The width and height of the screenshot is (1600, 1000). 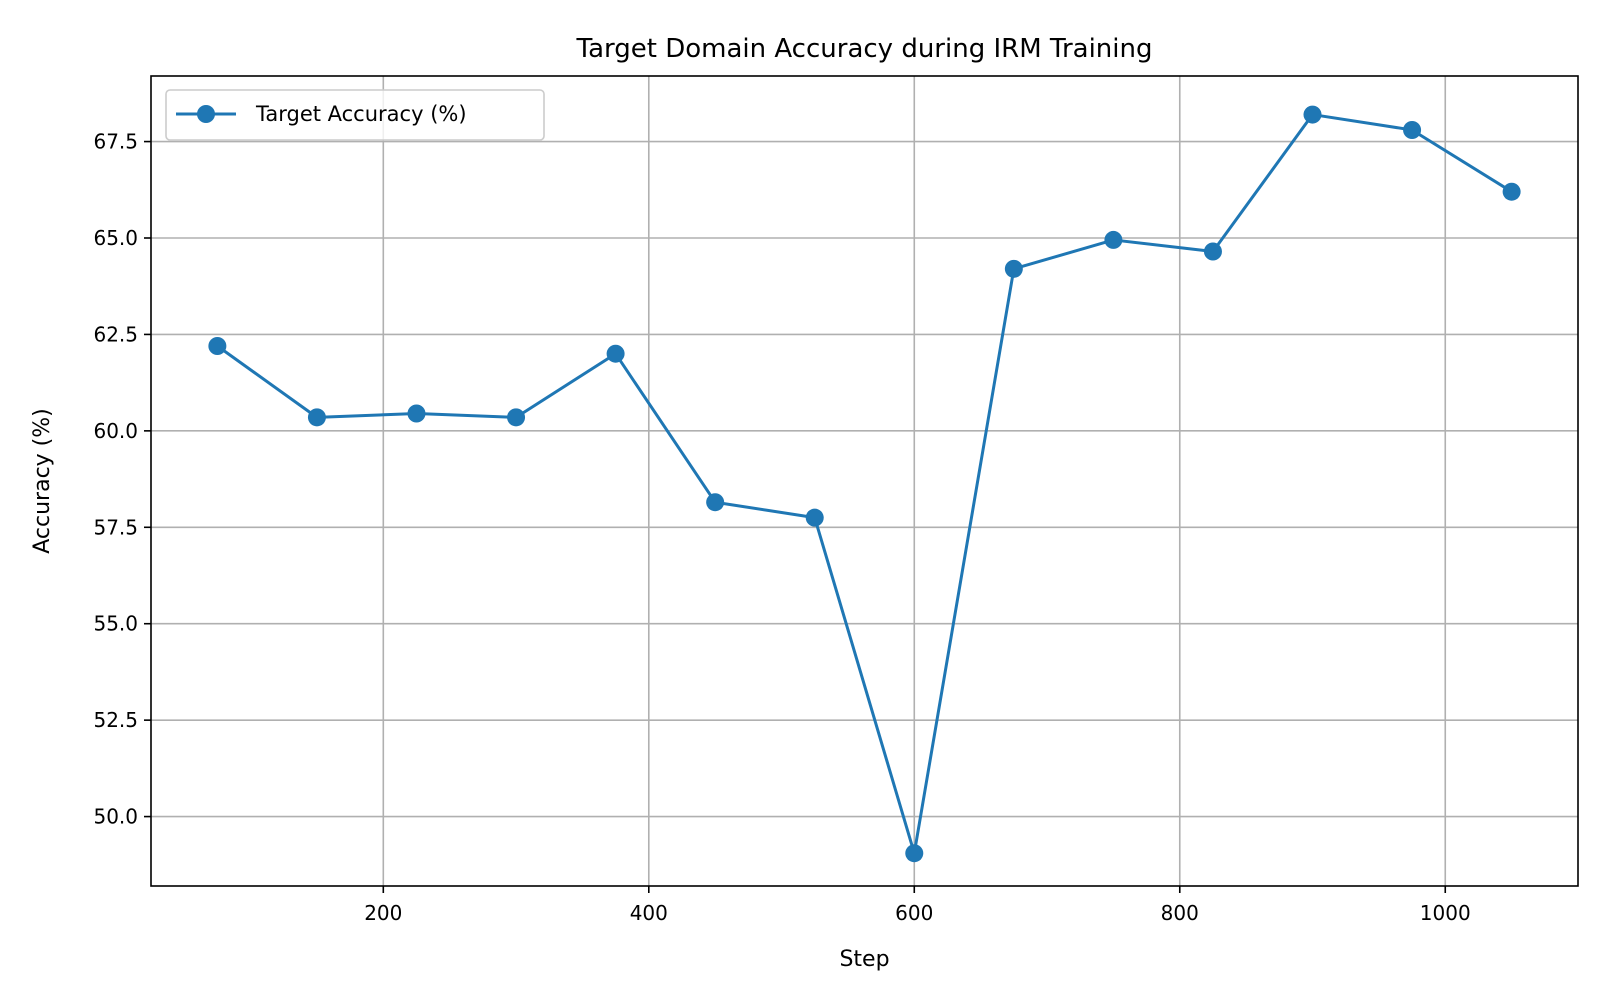 What do you see at coordinates (115, 527) in the screenshot?
I see `y-tick-label: 57.5` at bounding box center [115, 527].